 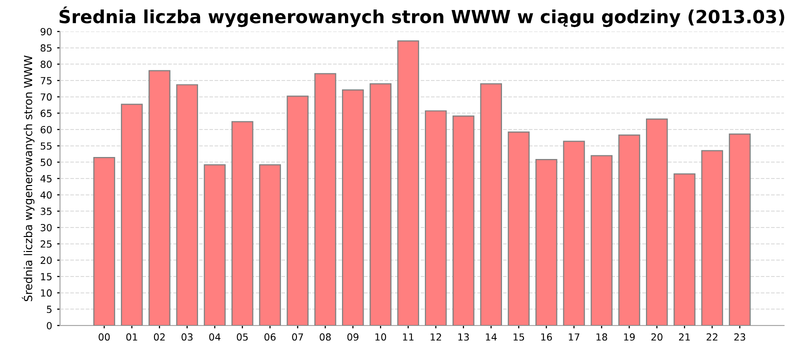 I want to click on y-tick-label: 25, so click(x=46, y=244).